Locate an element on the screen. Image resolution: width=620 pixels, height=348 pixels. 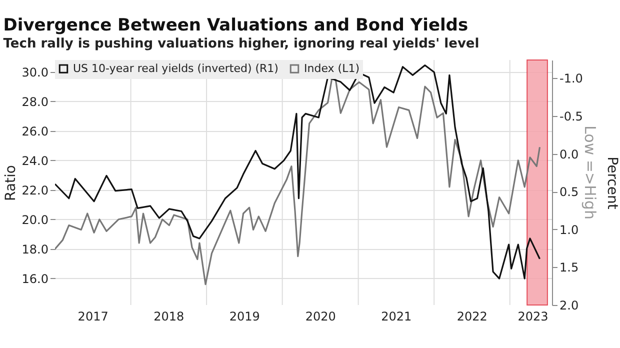
x-tick-label: 2022 is located at coordinates (472, 317).